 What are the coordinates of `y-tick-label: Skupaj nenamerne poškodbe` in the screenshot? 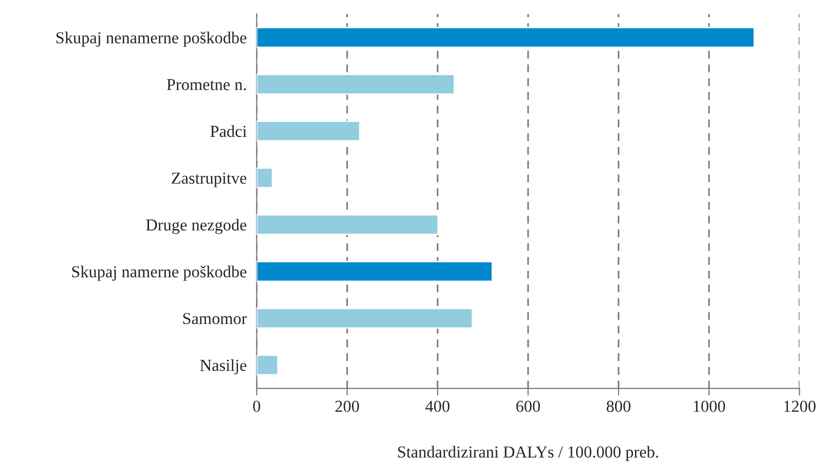 It's located at (151, 39).